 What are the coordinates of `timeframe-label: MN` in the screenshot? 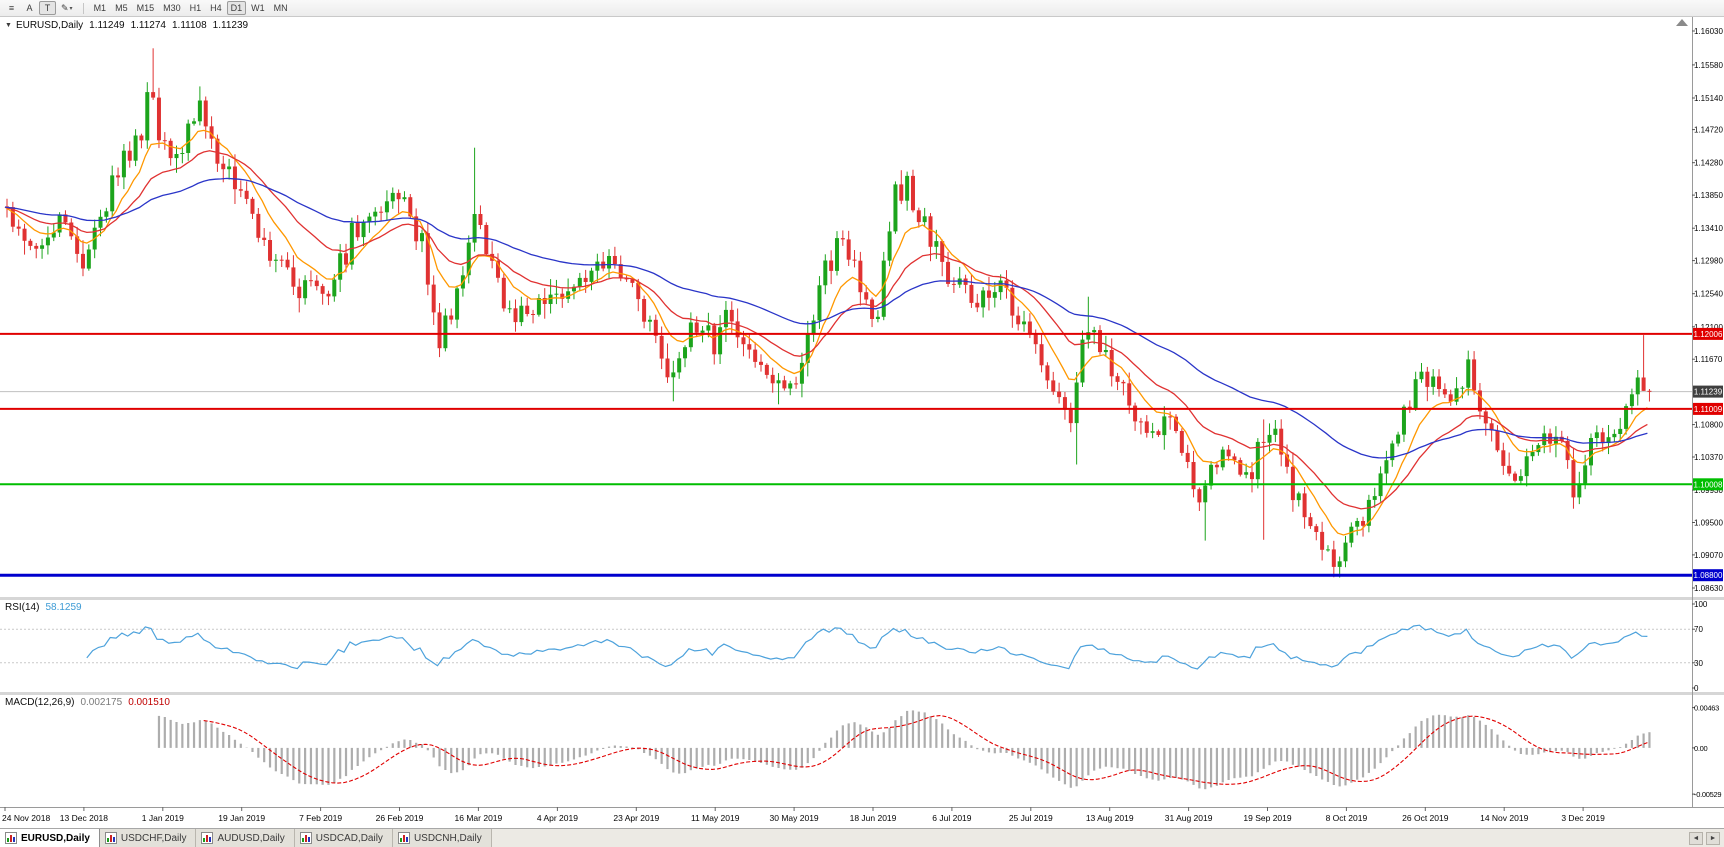 It's located at (280, 8).